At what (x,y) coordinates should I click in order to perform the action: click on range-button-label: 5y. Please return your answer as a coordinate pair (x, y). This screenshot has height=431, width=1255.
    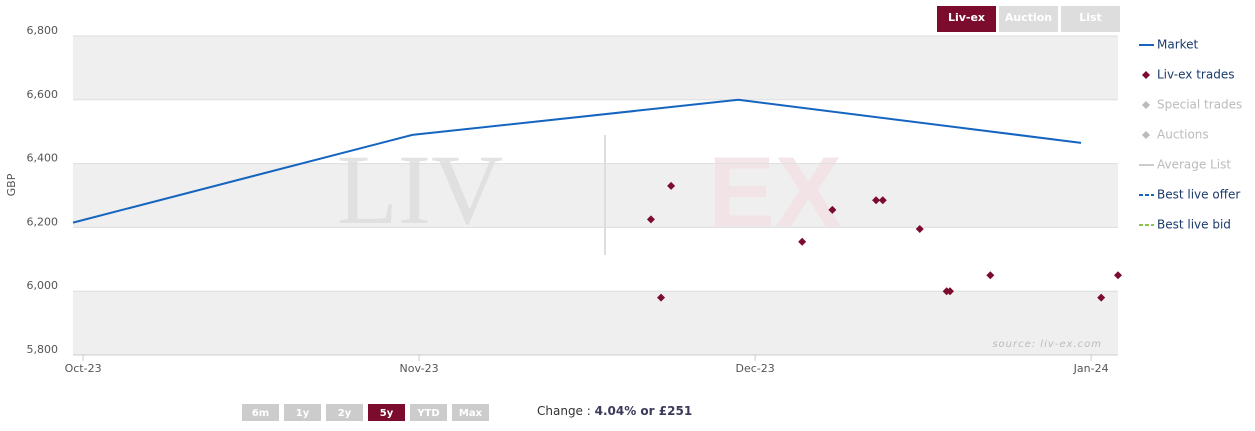
    Looking at the image, I should click on (387, 413).